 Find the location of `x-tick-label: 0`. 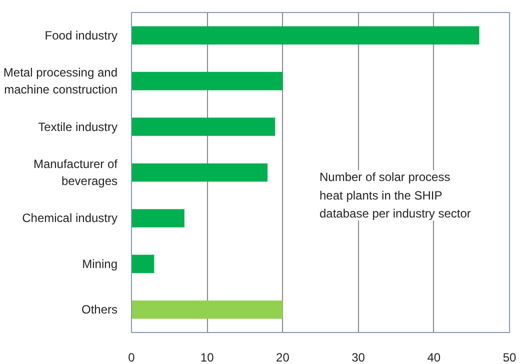

x-tick-label: 0 is located at coordinates (132, 357).